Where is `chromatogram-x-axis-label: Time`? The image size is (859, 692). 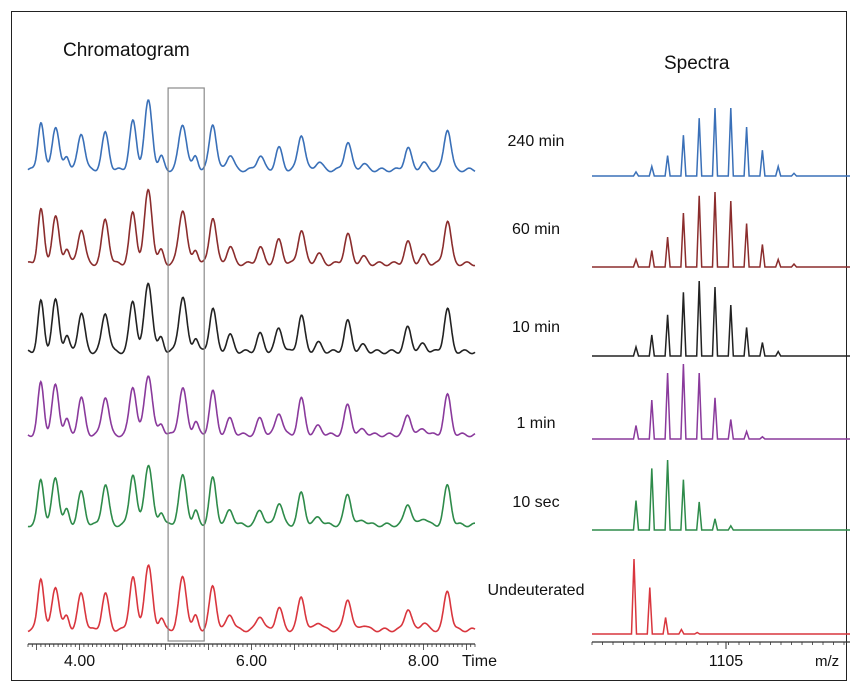 chromatogram-x-axis-label: Time is located at coordinates (479, 661).